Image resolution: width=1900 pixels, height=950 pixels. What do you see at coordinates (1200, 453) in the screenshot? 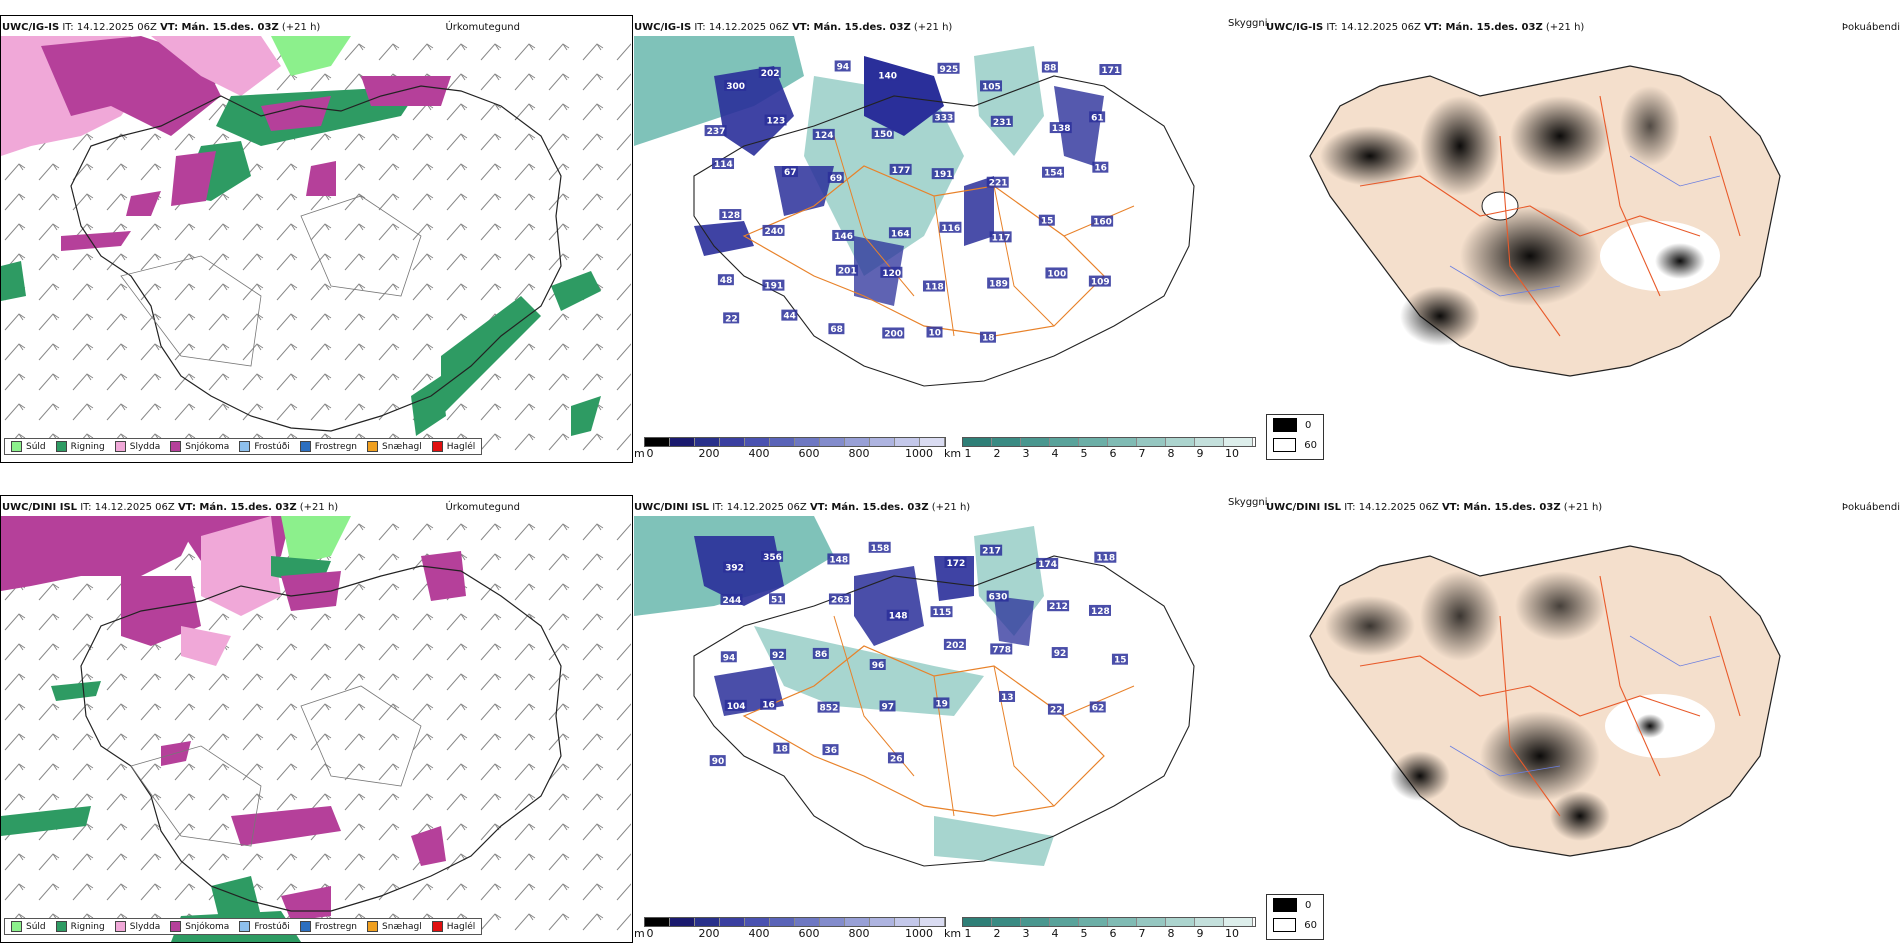
I see `tick-label: 9` at bounding box center [1200, 453].